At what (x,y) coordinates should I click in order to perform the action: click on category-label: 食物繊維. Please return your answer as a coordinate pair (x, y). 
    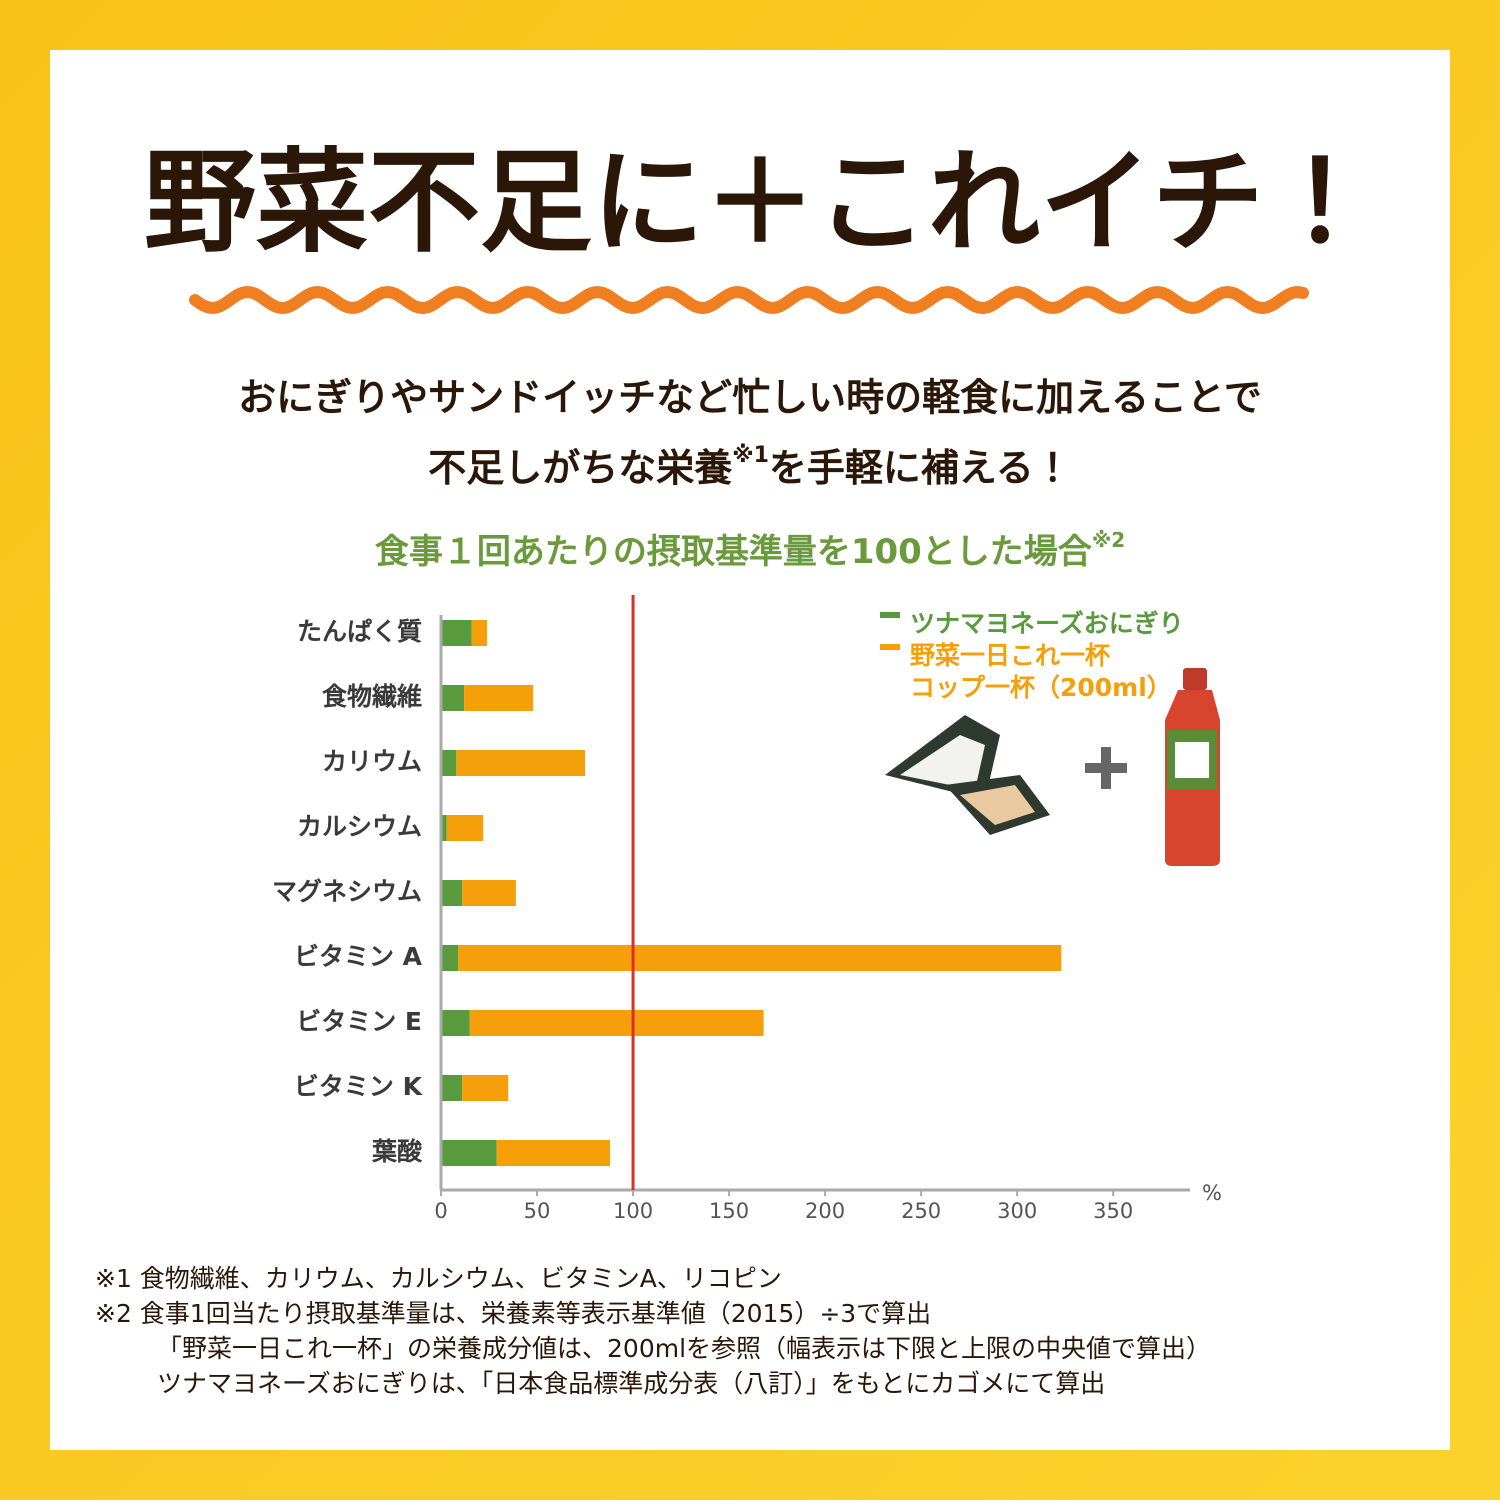
    Looking at the image, I should click on (372, 696).